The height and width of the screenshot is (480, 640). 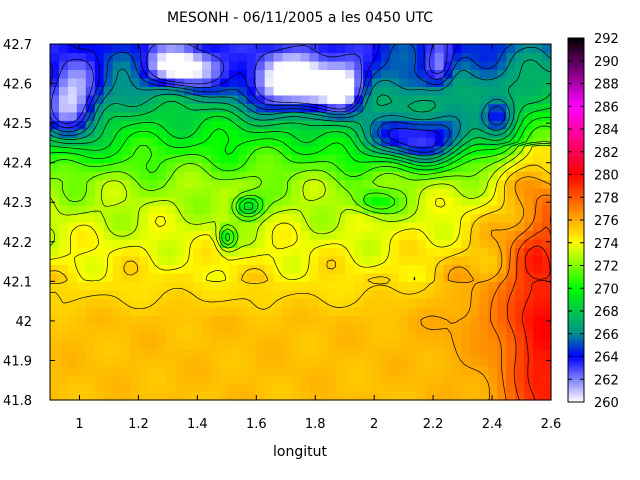 I want to click on colorbar-tick-label: 278, so click(x=606, y=198).